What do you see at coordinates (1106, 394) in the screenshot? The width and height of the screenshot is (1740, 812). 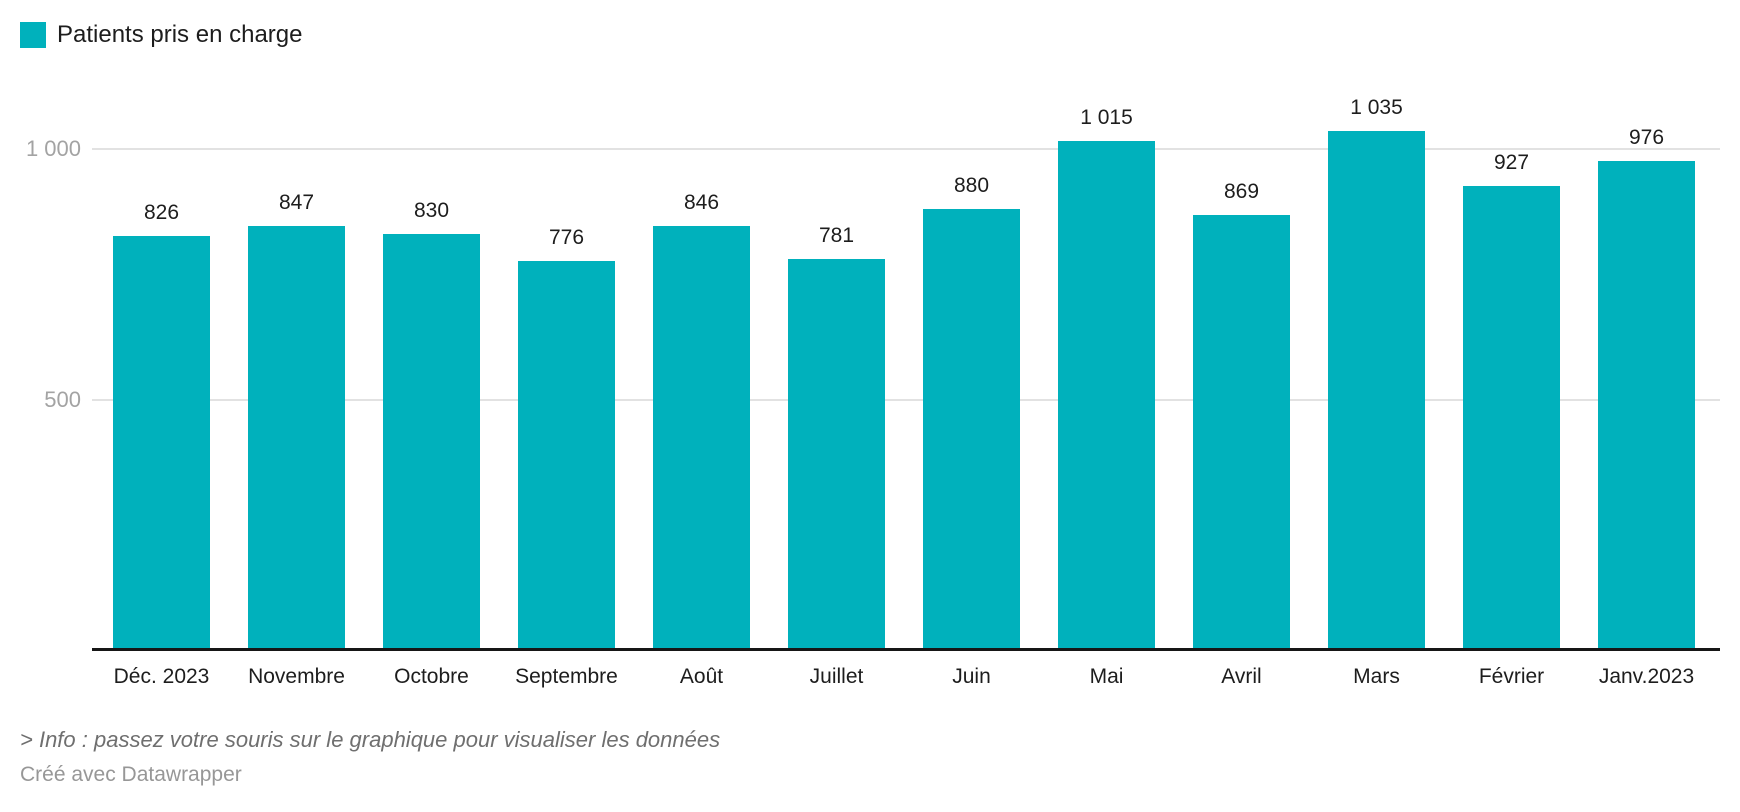 I see `bar-Mai` at bounding box center [1106, 394].